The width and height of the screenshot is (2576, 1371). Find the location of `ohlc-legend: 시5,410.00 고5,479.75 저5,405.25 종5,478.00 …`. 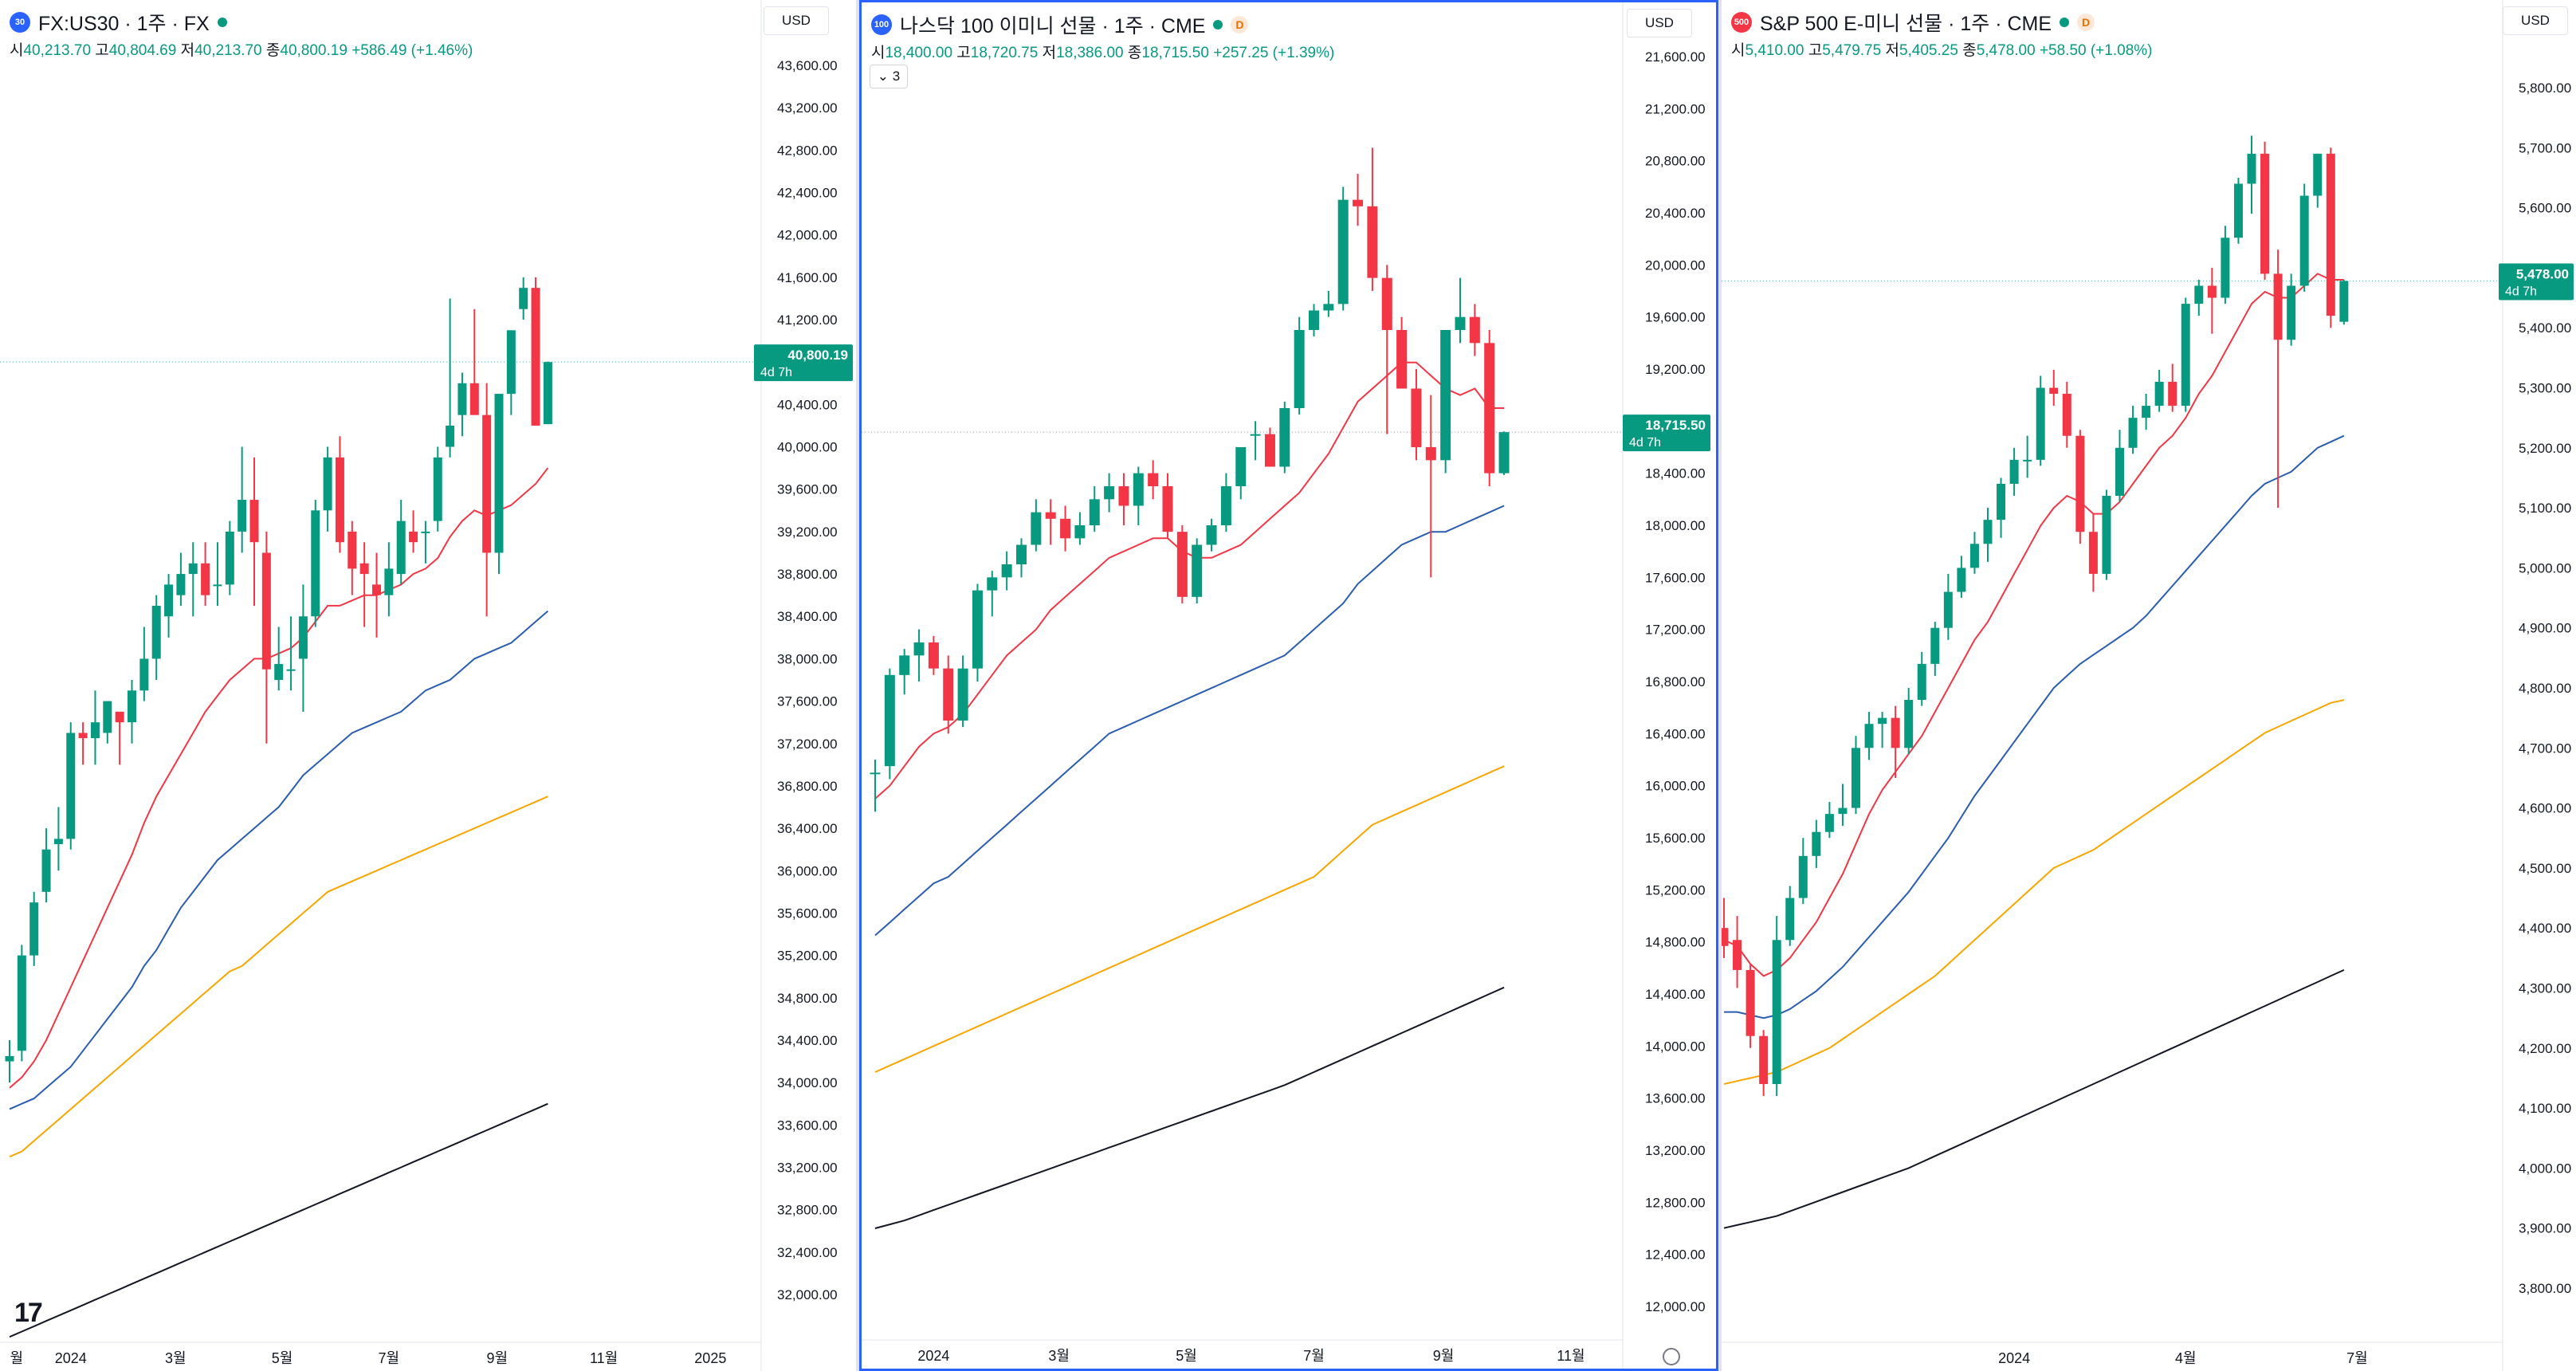

ohlc-legend: 시5,410.00 고5,479.75 저5,405.25 종5,478.00 … is located at coordinates (1942, 51).